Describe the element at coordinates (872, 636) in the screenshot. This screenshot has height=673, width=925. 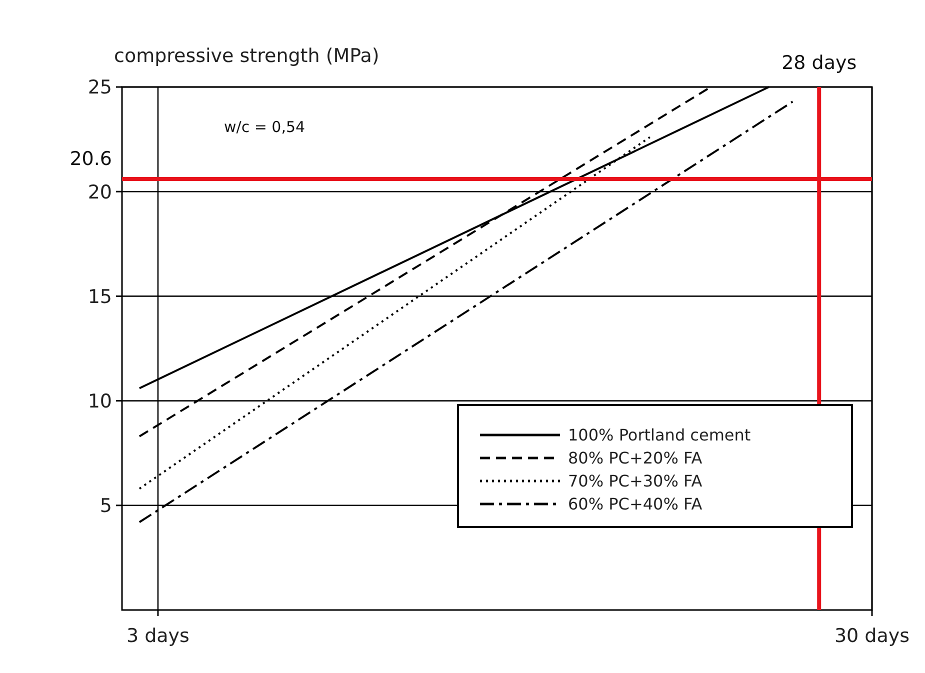
I see `x-tick-label: 30 days` at that location.